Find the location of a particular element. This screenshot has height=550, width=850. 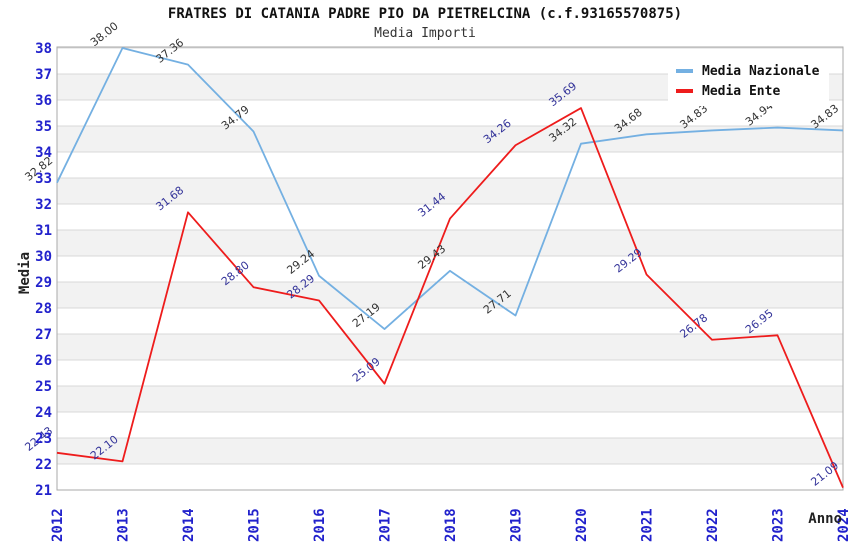

y-tick-label: 21 is located at coordinates (43, 491).